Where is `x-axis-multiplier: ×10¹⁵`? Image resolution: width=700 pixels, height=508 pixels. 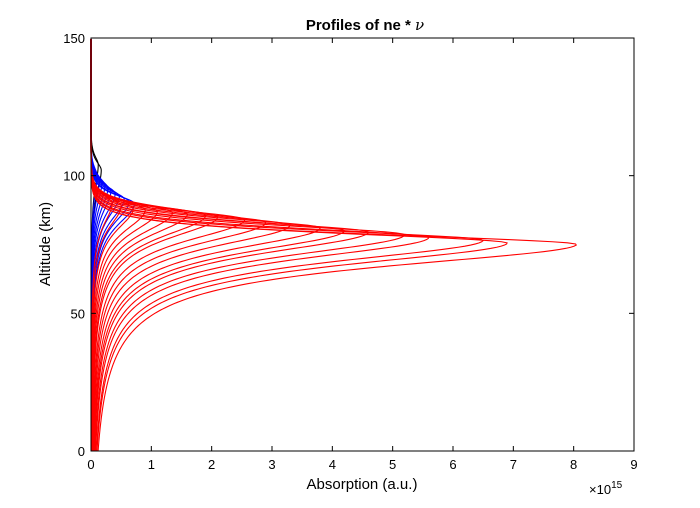 x-axis-multiplier: ×10¹⁵ is located at coordinates (606, 488).